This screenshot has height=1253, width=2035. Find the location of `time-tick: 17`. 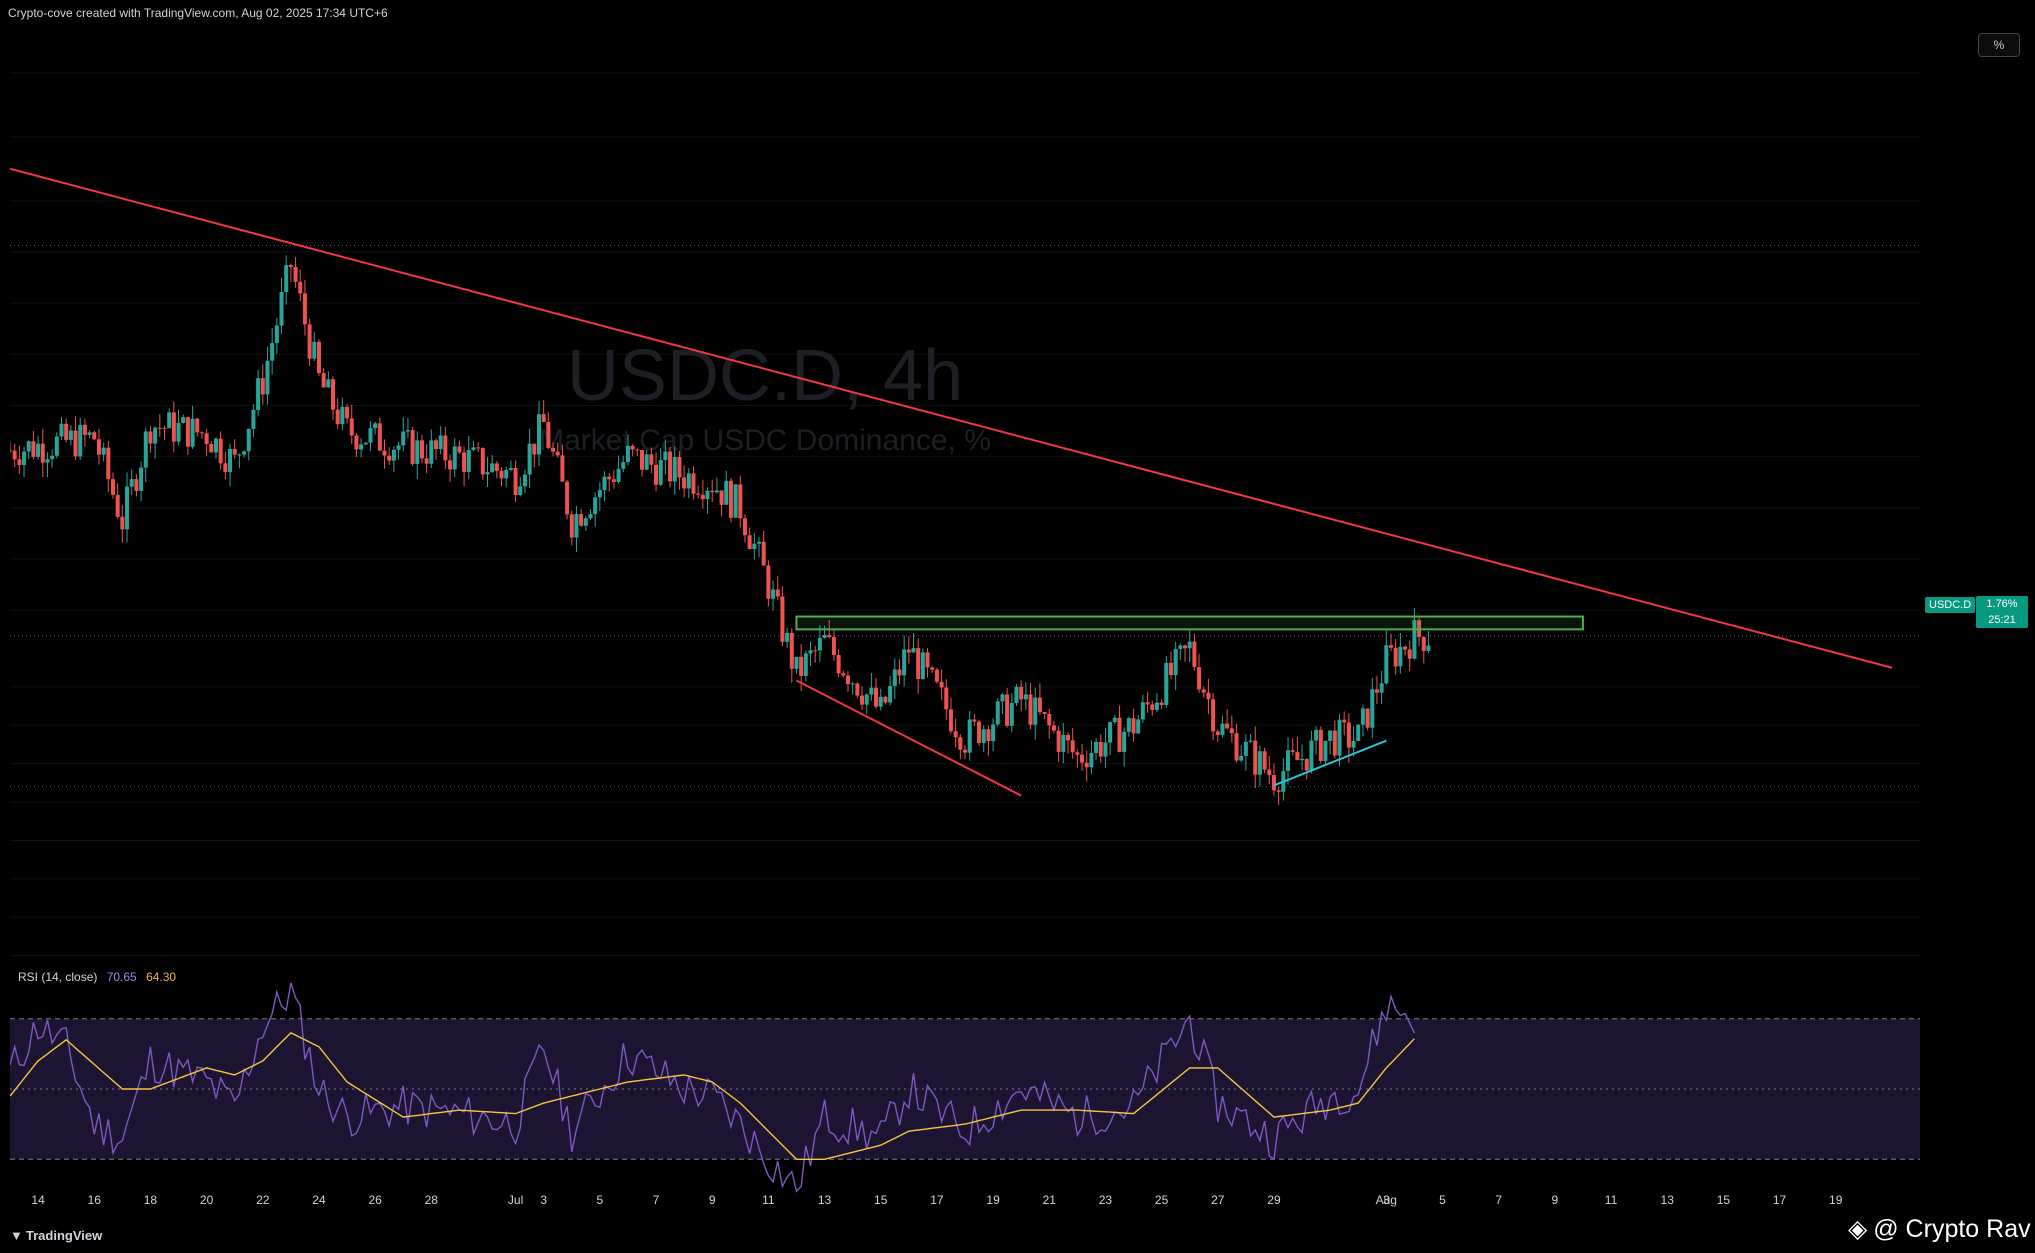

time-tick: 17 is located at coordinates (937, 1200).